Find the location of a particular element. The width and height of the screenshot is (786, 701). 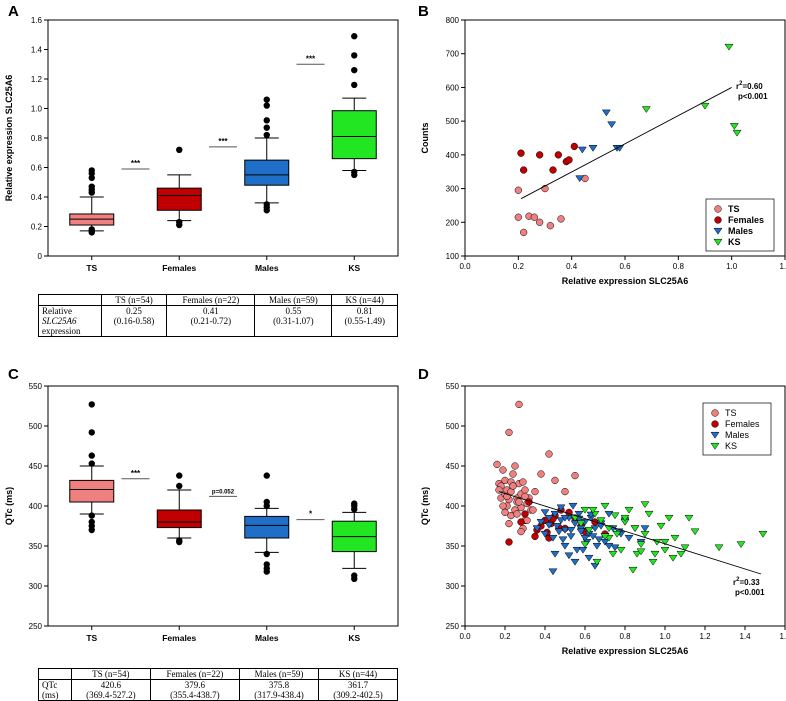

table-header-cell: Males (n=59) is located at coordinates (293, 300).